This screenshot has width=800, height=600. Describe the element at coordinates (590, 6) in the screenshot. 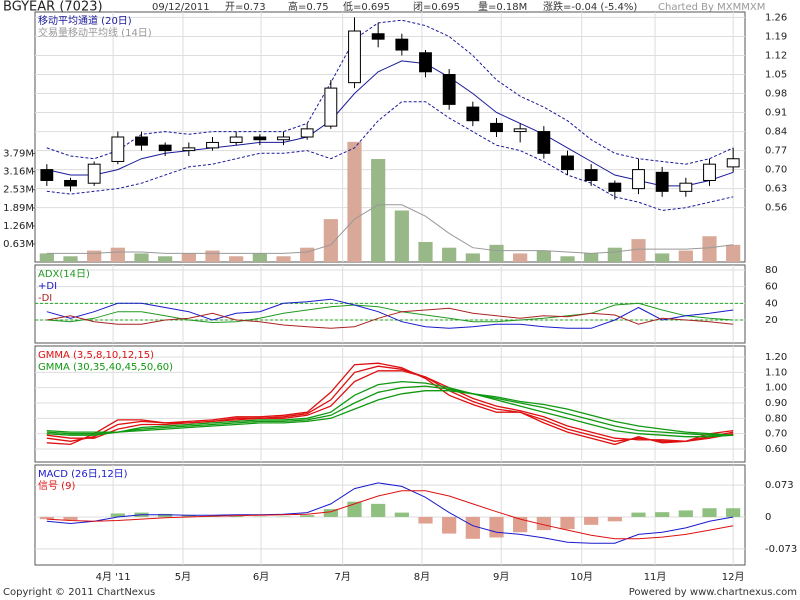

I see `change: 涨跌=-0.04 (-5.4%)` at that location.